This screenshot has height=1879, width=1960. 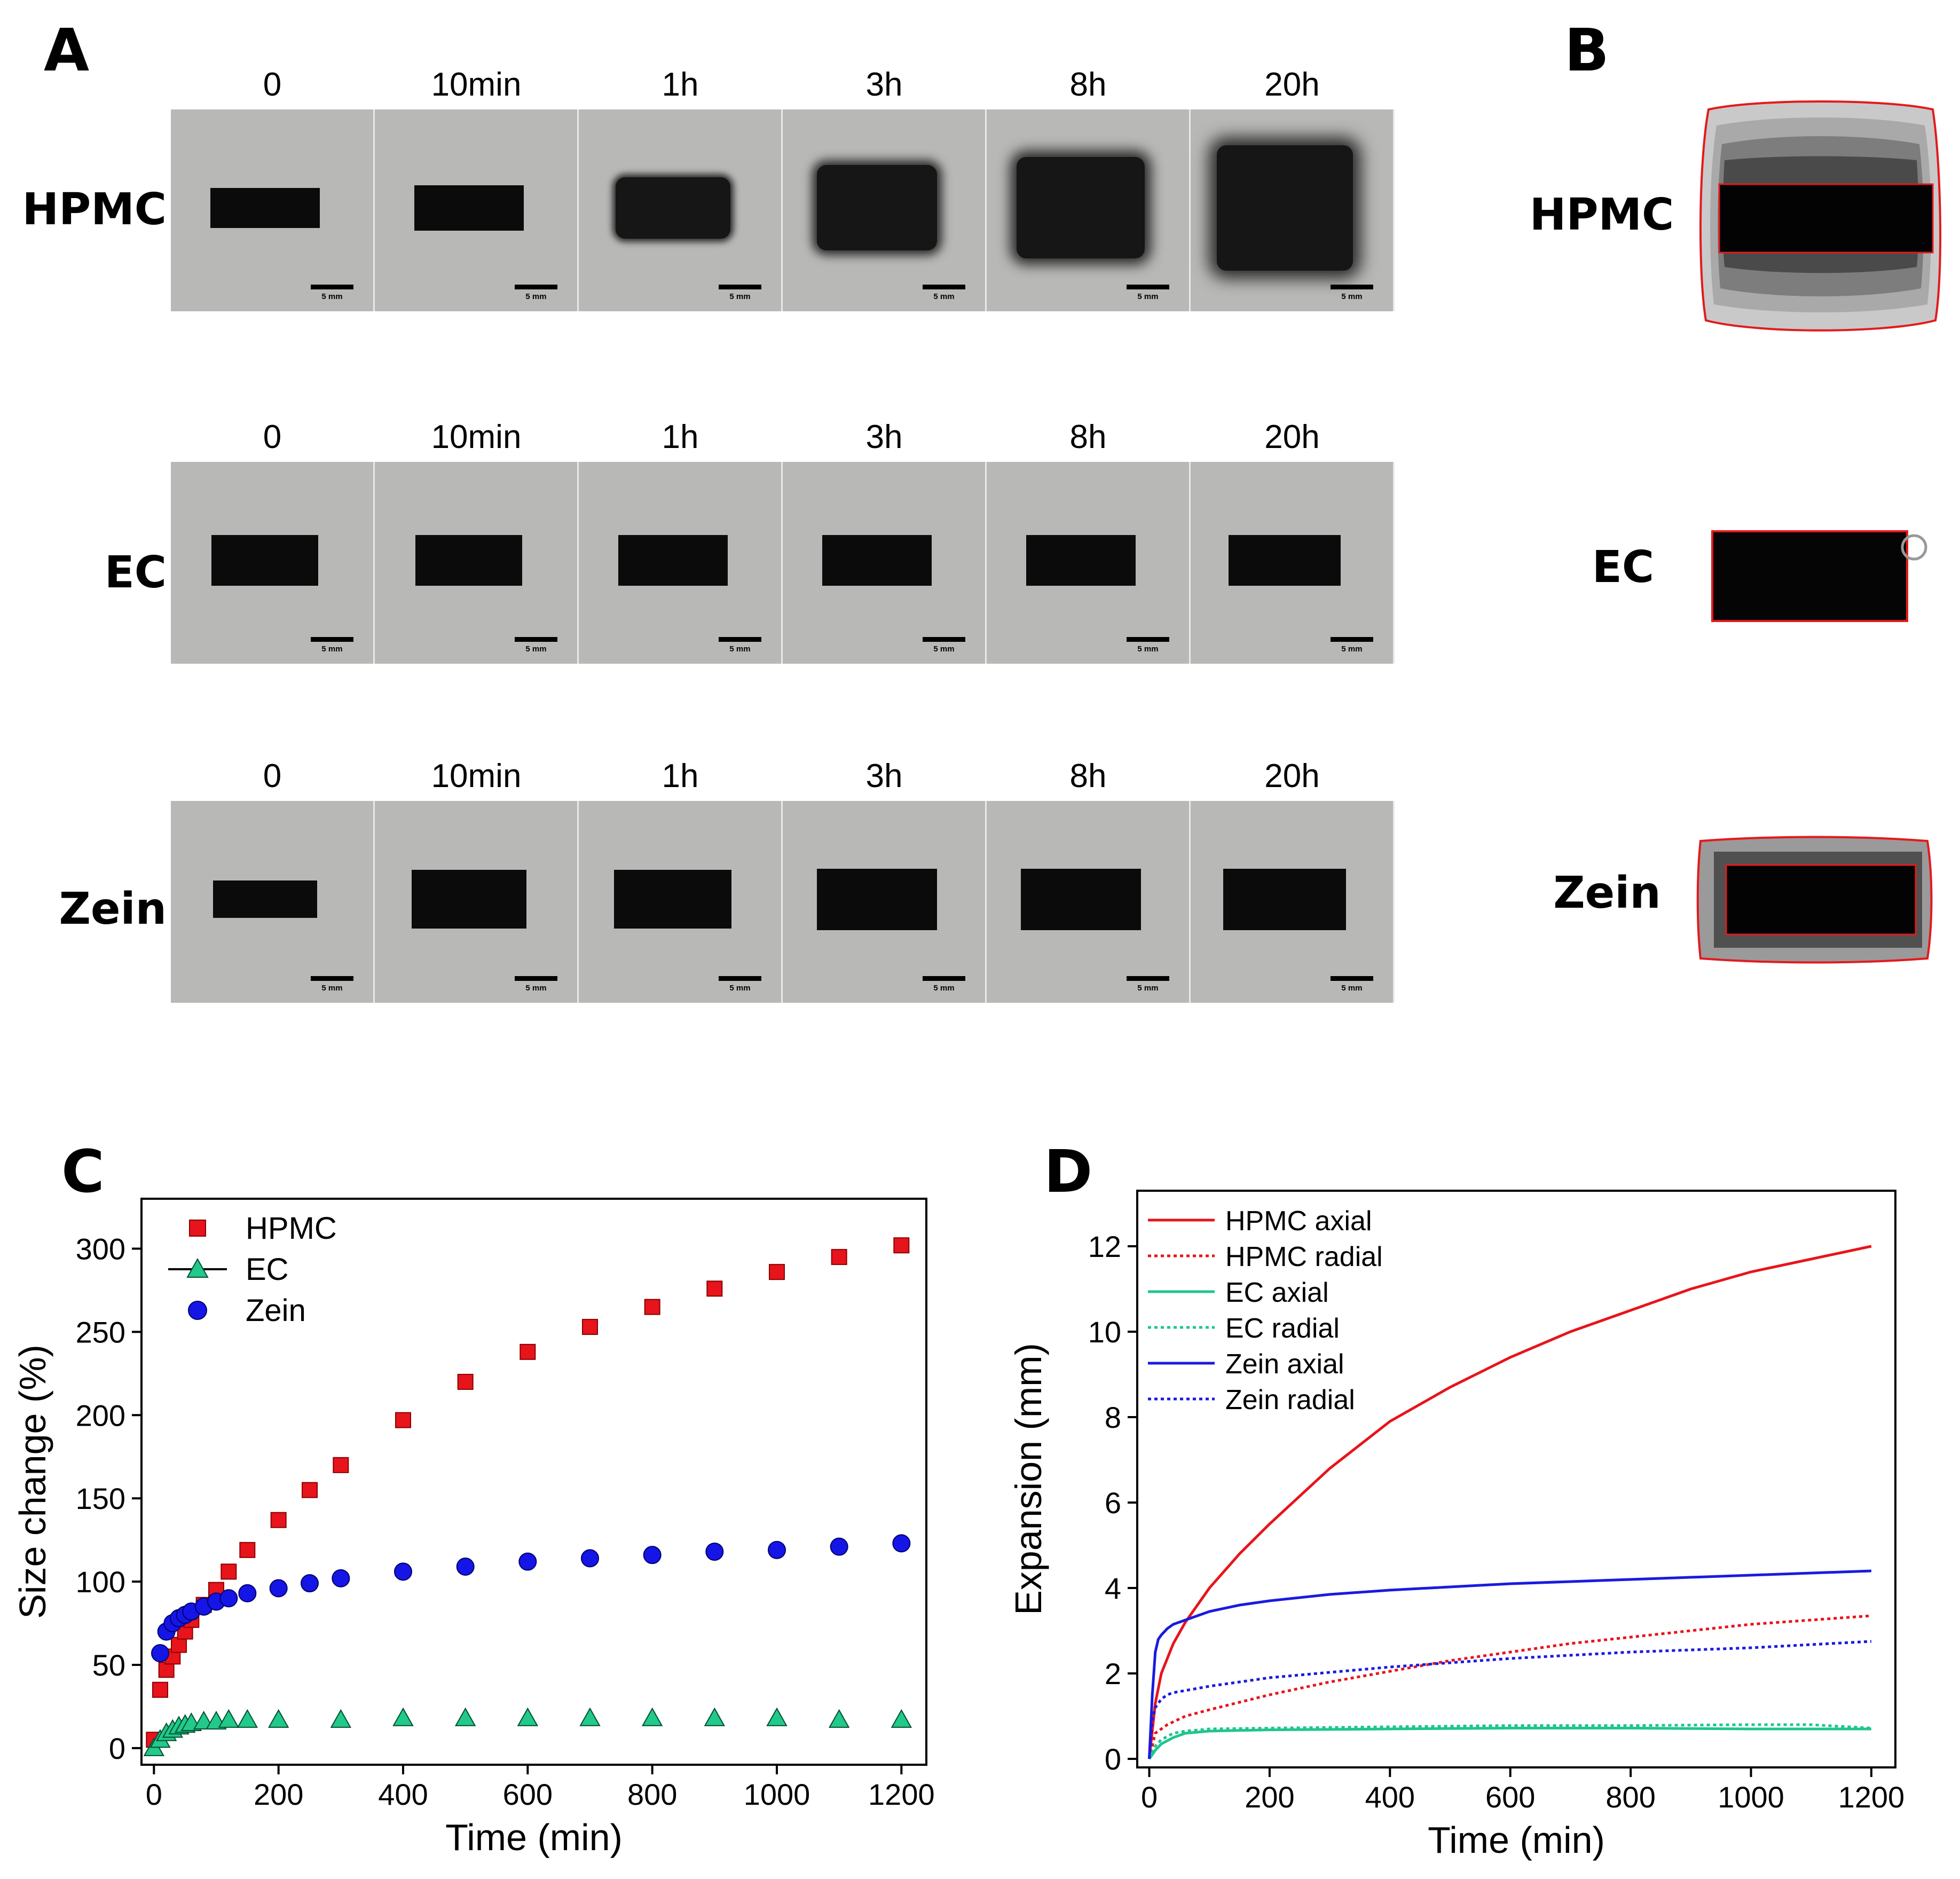 What do you see at coordinates (1516, 1479) in the screenshot?
I see `plot-frame` at bounding box center [1516, 1479].